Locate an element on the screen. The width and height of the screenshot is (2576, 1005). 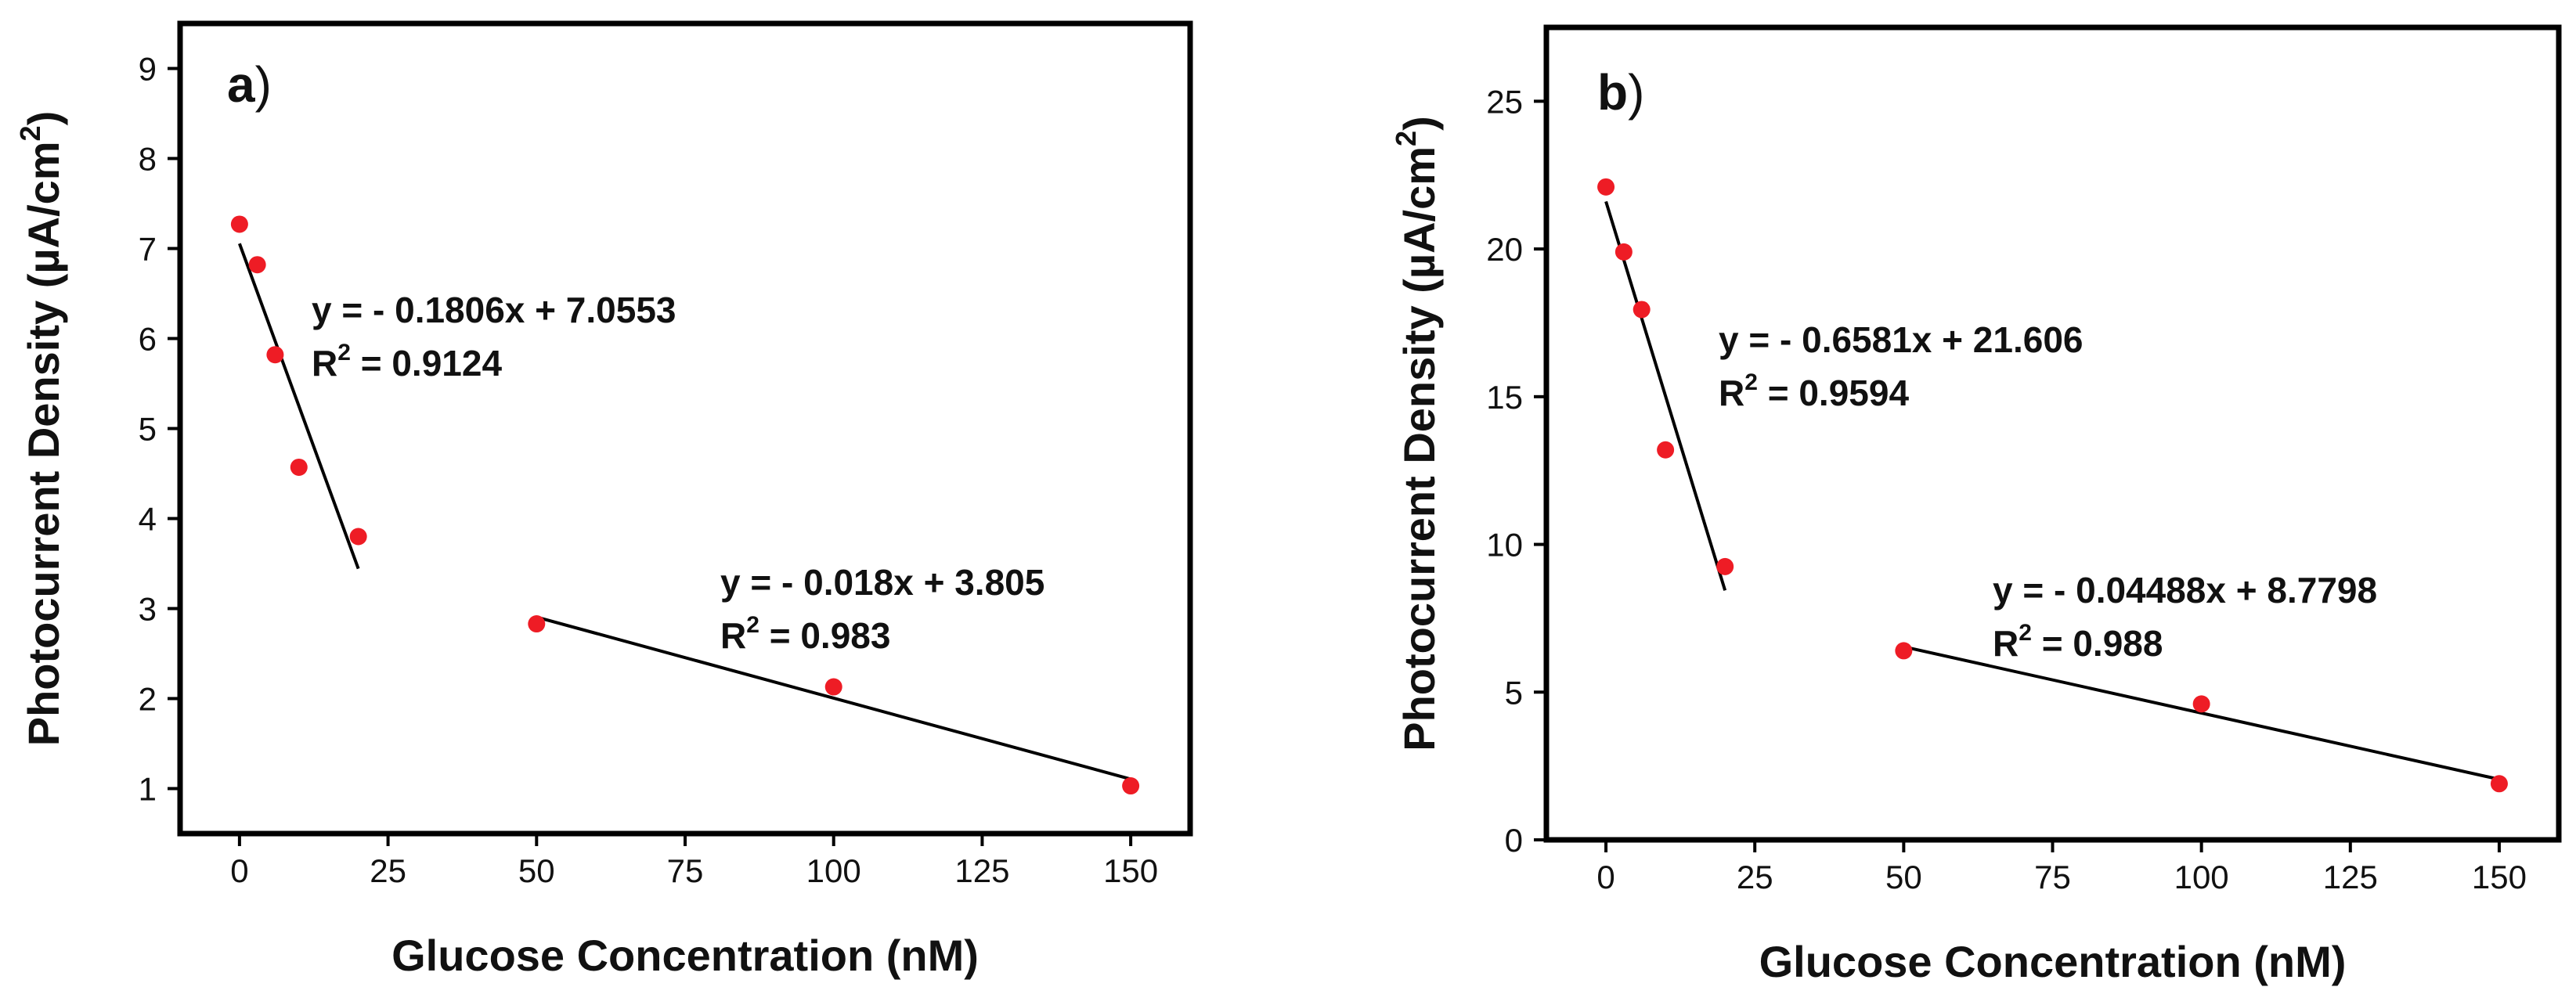
panel-label: a) is located at coordinates (249, 84).